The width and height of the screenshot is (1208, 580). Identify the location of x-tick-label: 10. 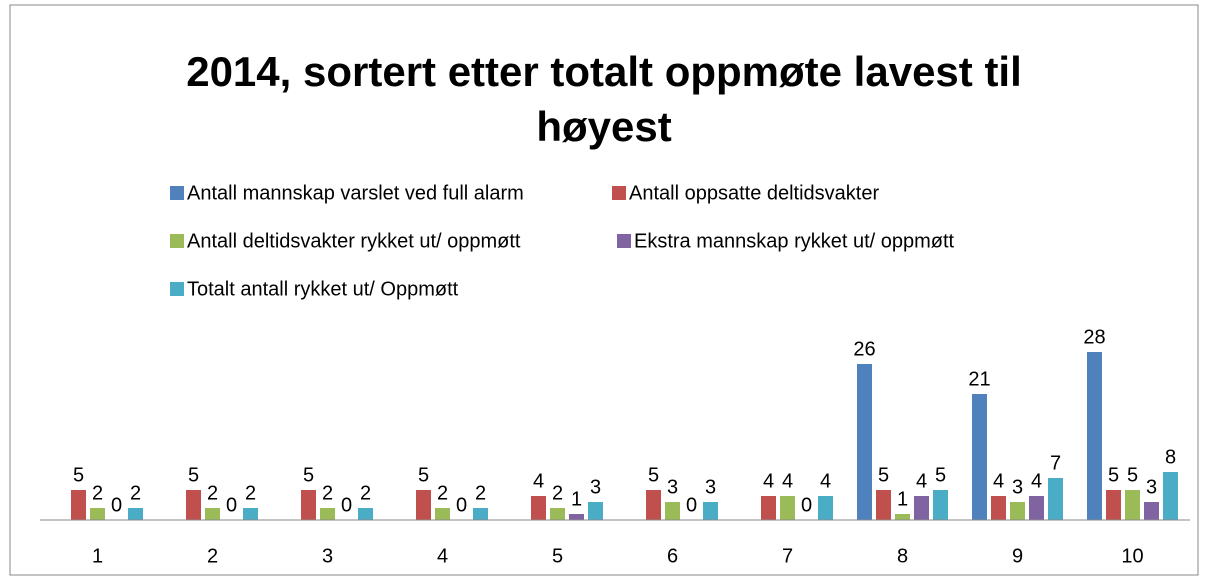
(1132, 556).